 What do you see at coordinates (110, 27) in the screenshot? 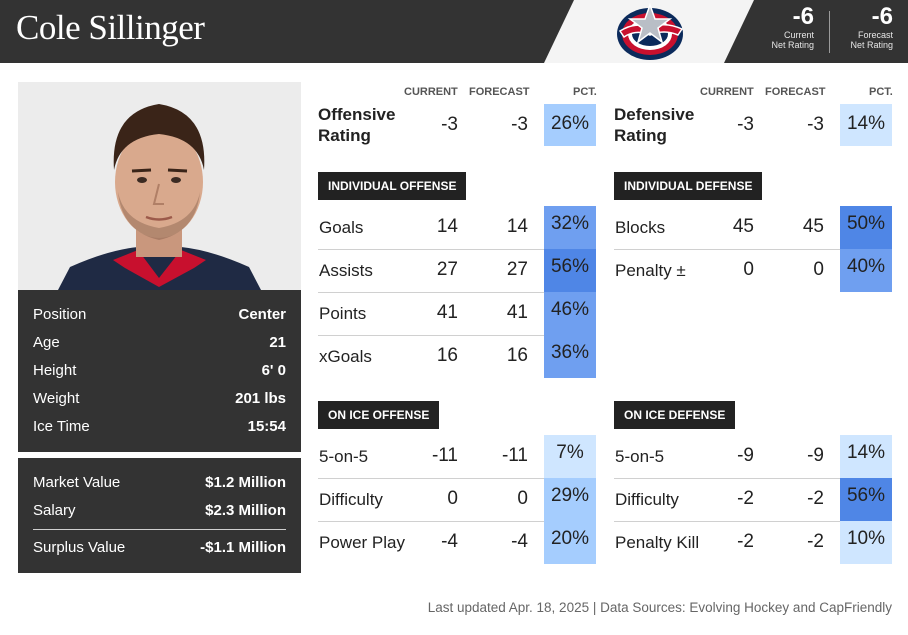
I see `player-name: Cole Sillinger` at bounding box center [110, 27].